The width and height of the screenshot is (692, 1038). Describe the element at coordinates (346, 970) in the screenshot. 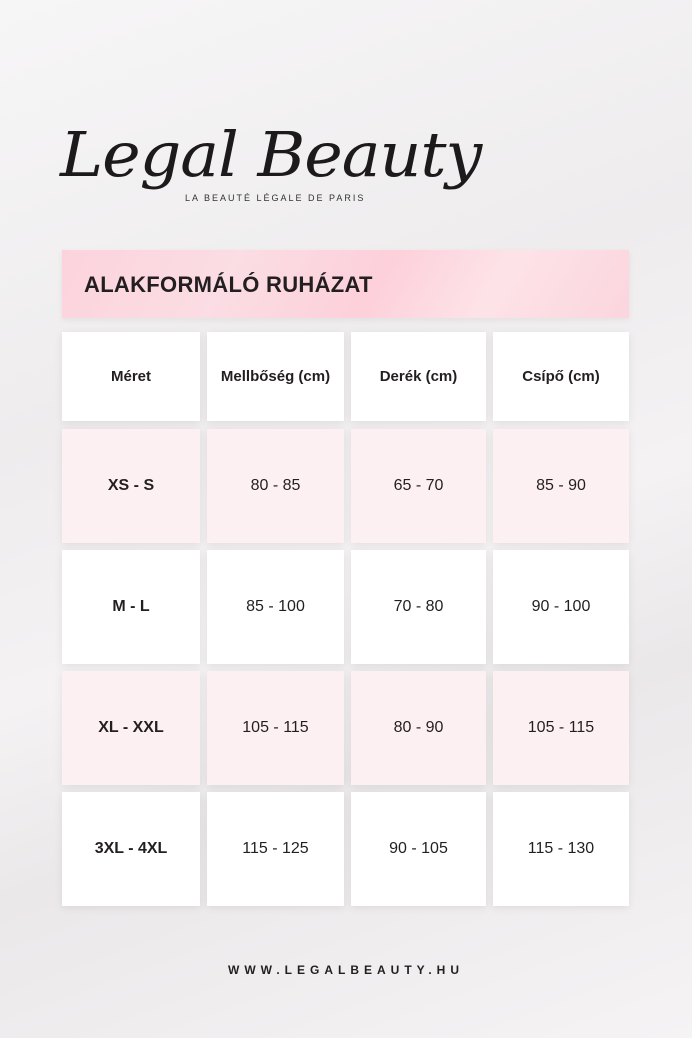

I see `website-url: WWW.LEGALBEAUTY.HU` at that location.